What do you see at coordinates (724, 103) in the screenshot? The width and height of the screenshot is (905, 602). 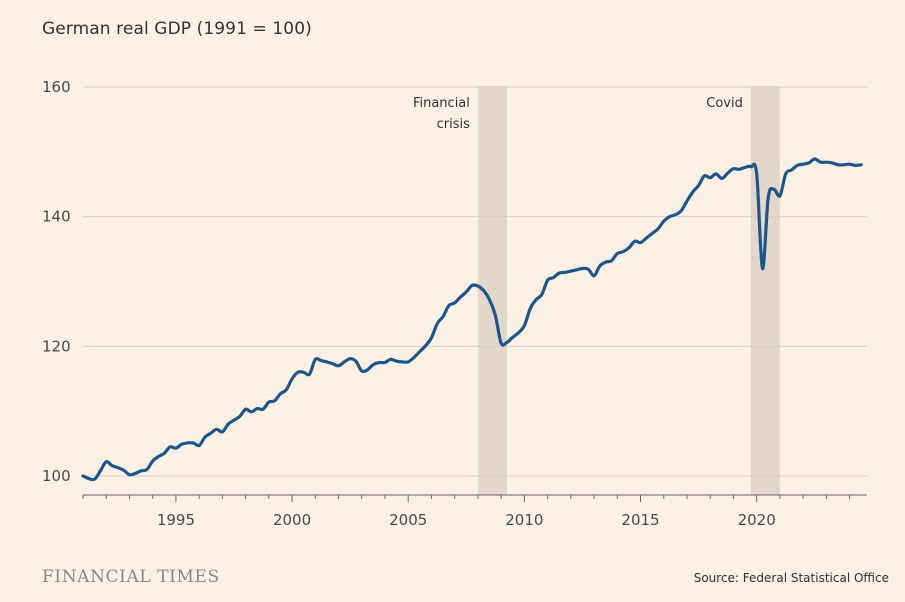 I see `band-label-2-line-1: Covid` at bounding box center [724, 103].